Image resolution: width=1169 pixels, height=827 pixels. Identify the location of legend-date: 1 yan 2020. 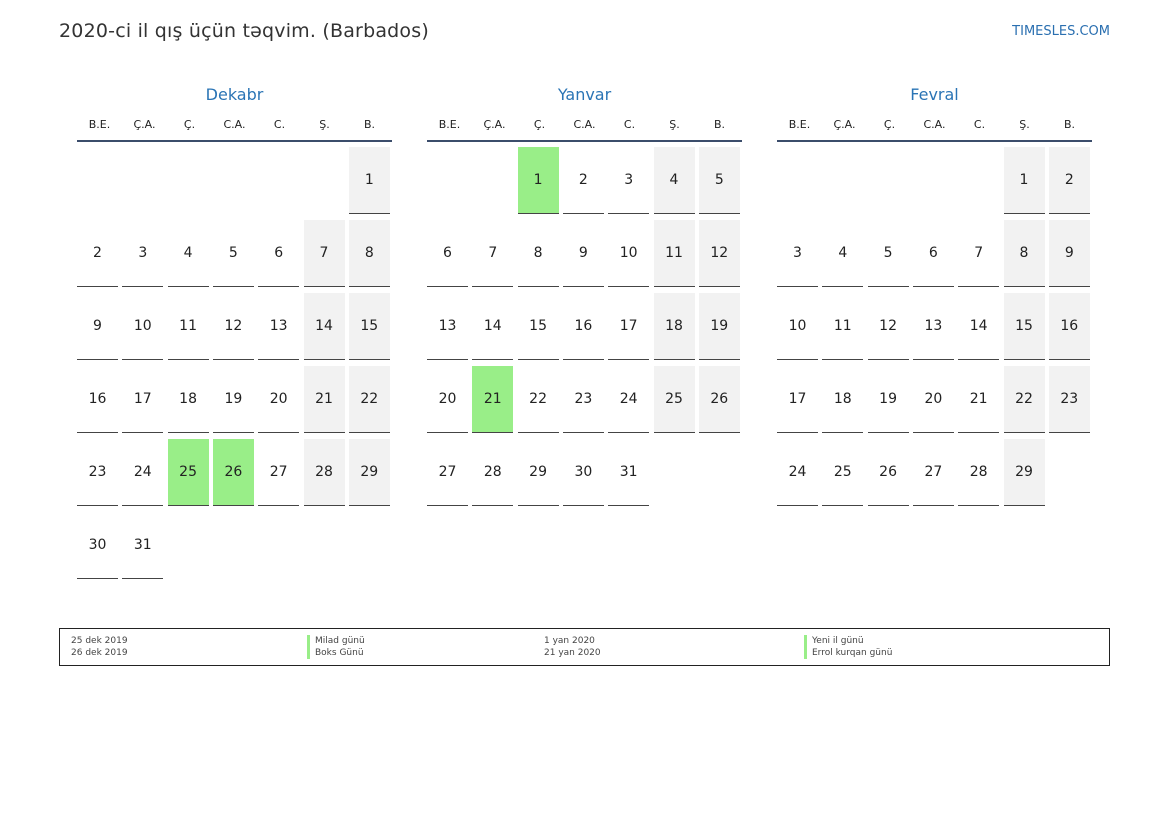
(569, 641).